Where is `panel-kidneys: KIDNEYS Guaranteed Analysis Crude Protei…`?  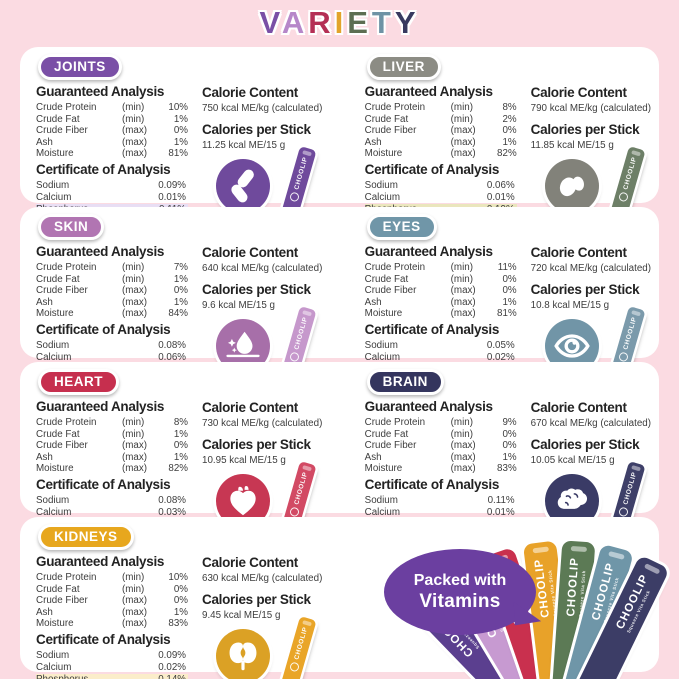 panel-kidneys: KIDNEYS Guaranteed Analysis Crude Protei… is located at coordinates (193, 601).